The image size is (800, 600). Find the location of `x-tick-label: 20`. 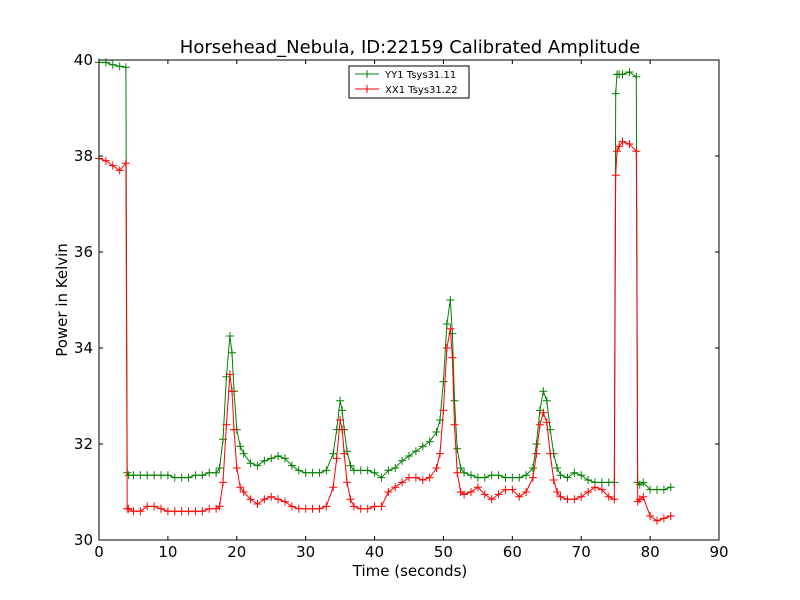

x-tick-label: 20 is located at coordinates (236, 552).